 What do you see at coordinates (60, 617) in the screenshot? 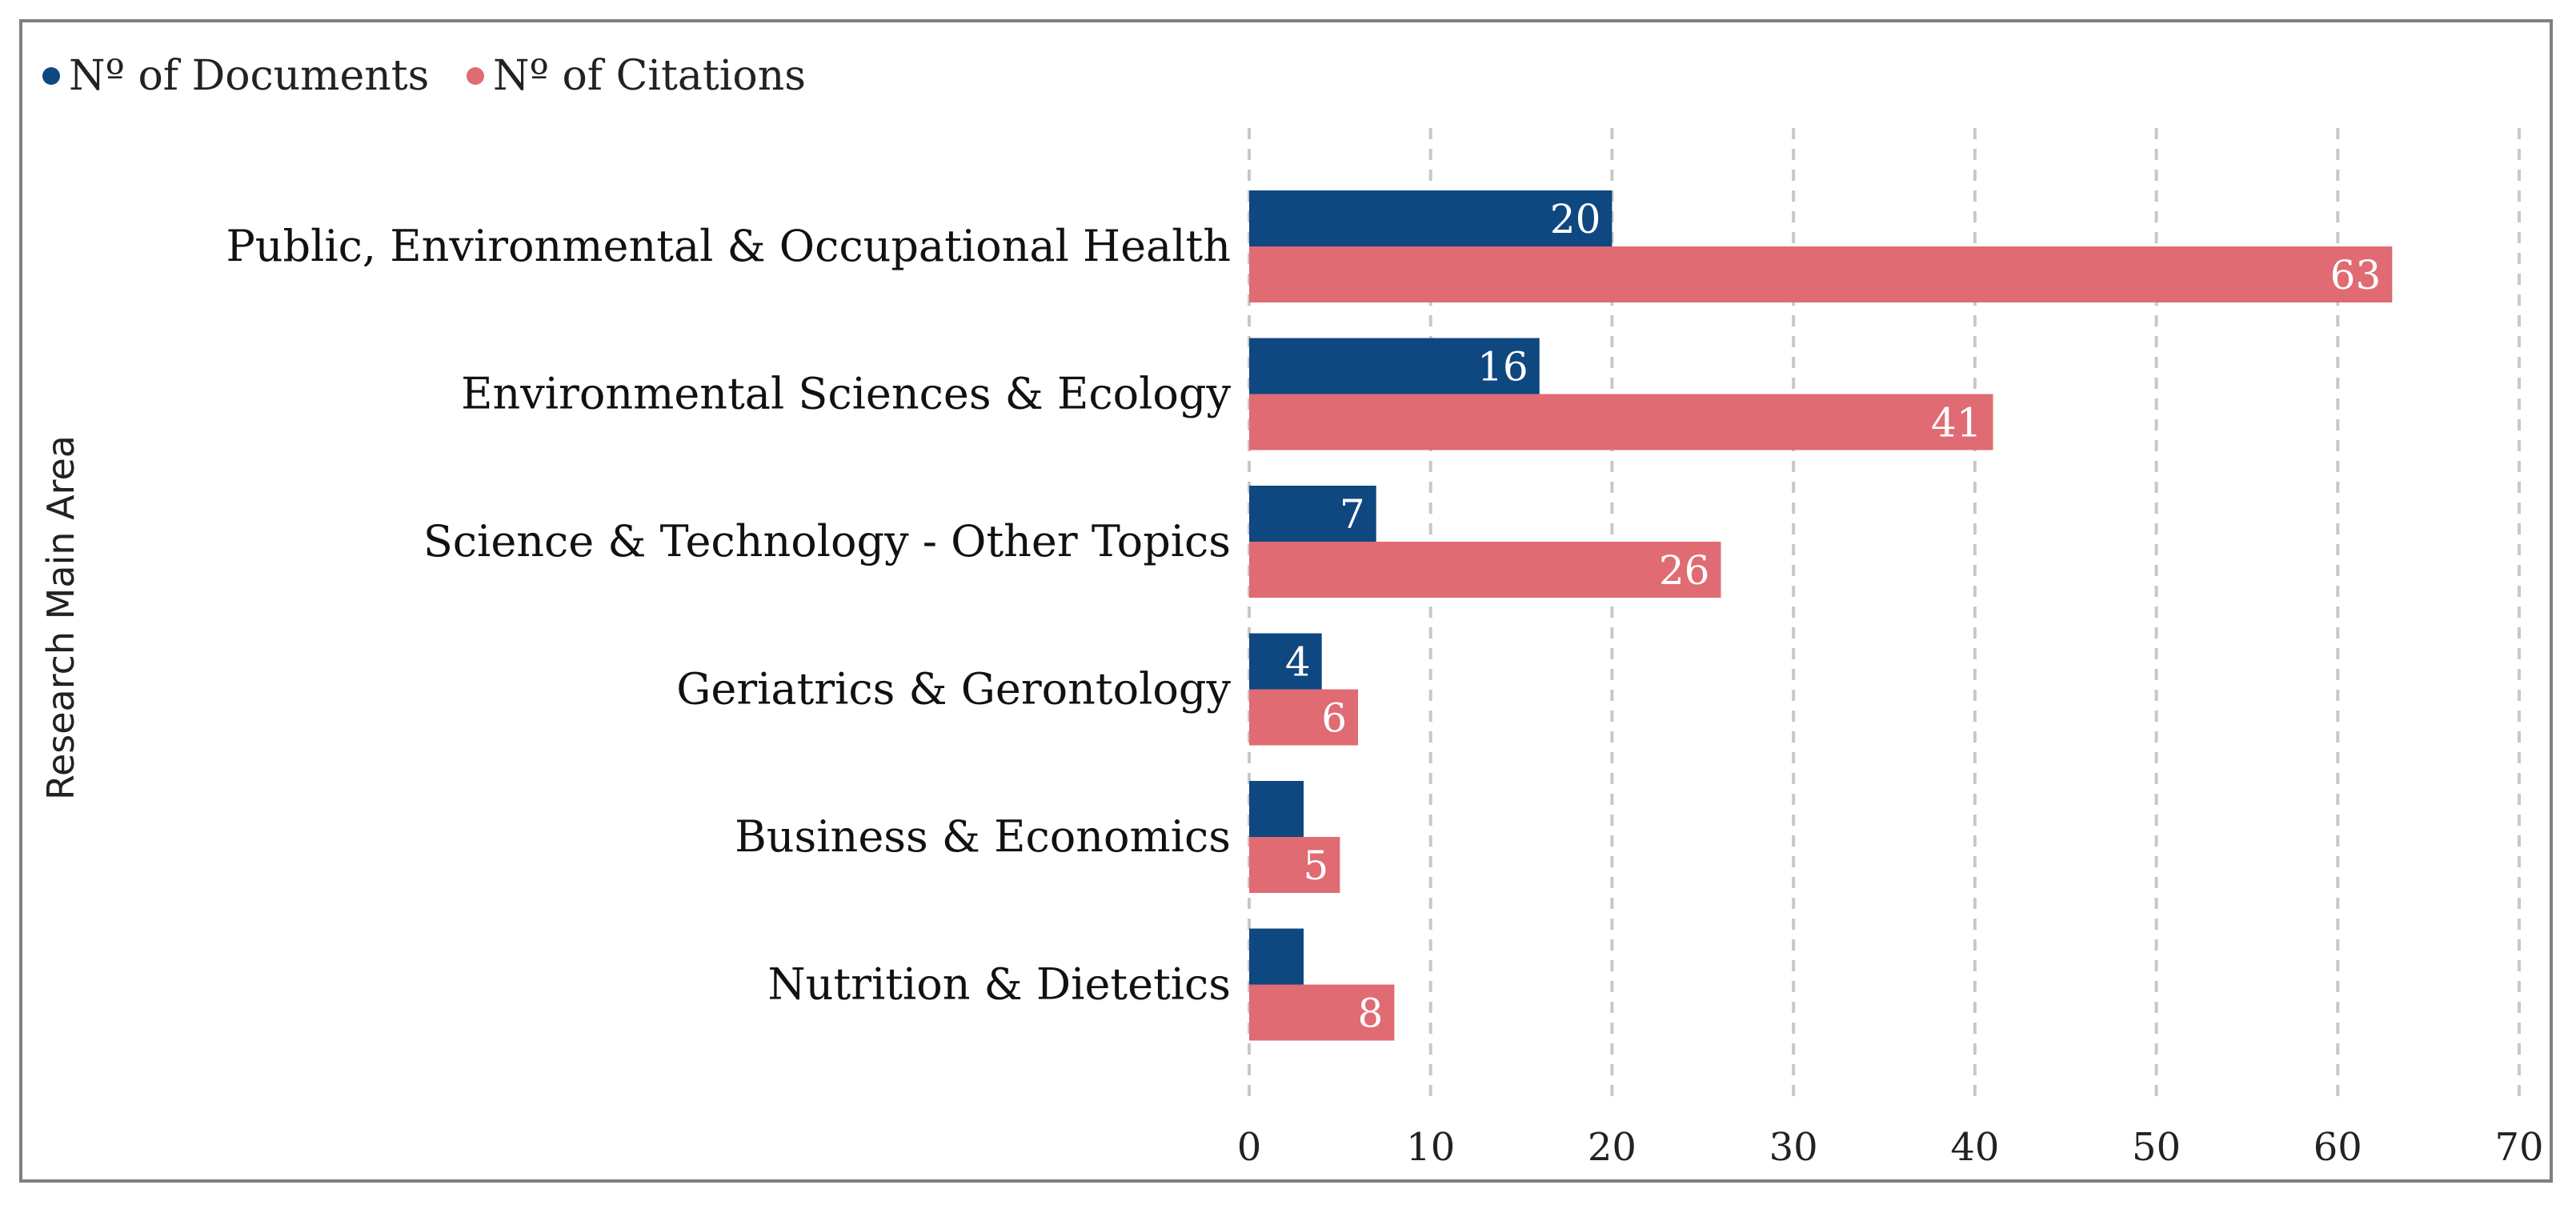
I see `y-axis-title: Research Main Area` at bounding box center [60, 617].